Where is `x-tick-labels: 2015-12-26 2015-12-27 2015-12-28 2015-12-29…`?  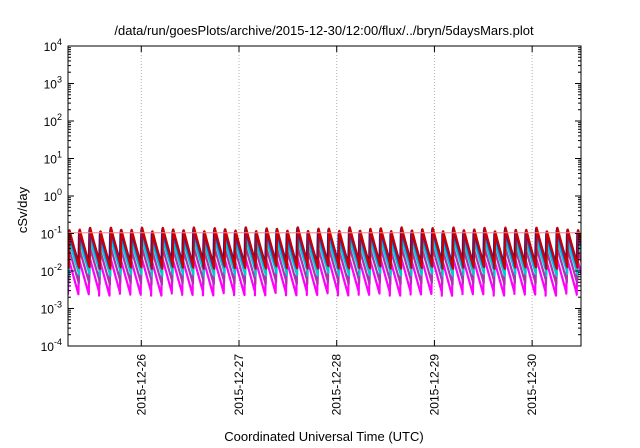
x-tick-labels: 2015-12-26 2015-12-27 2015-12-28 2015-12-29… is located at coordinates (336, 385).